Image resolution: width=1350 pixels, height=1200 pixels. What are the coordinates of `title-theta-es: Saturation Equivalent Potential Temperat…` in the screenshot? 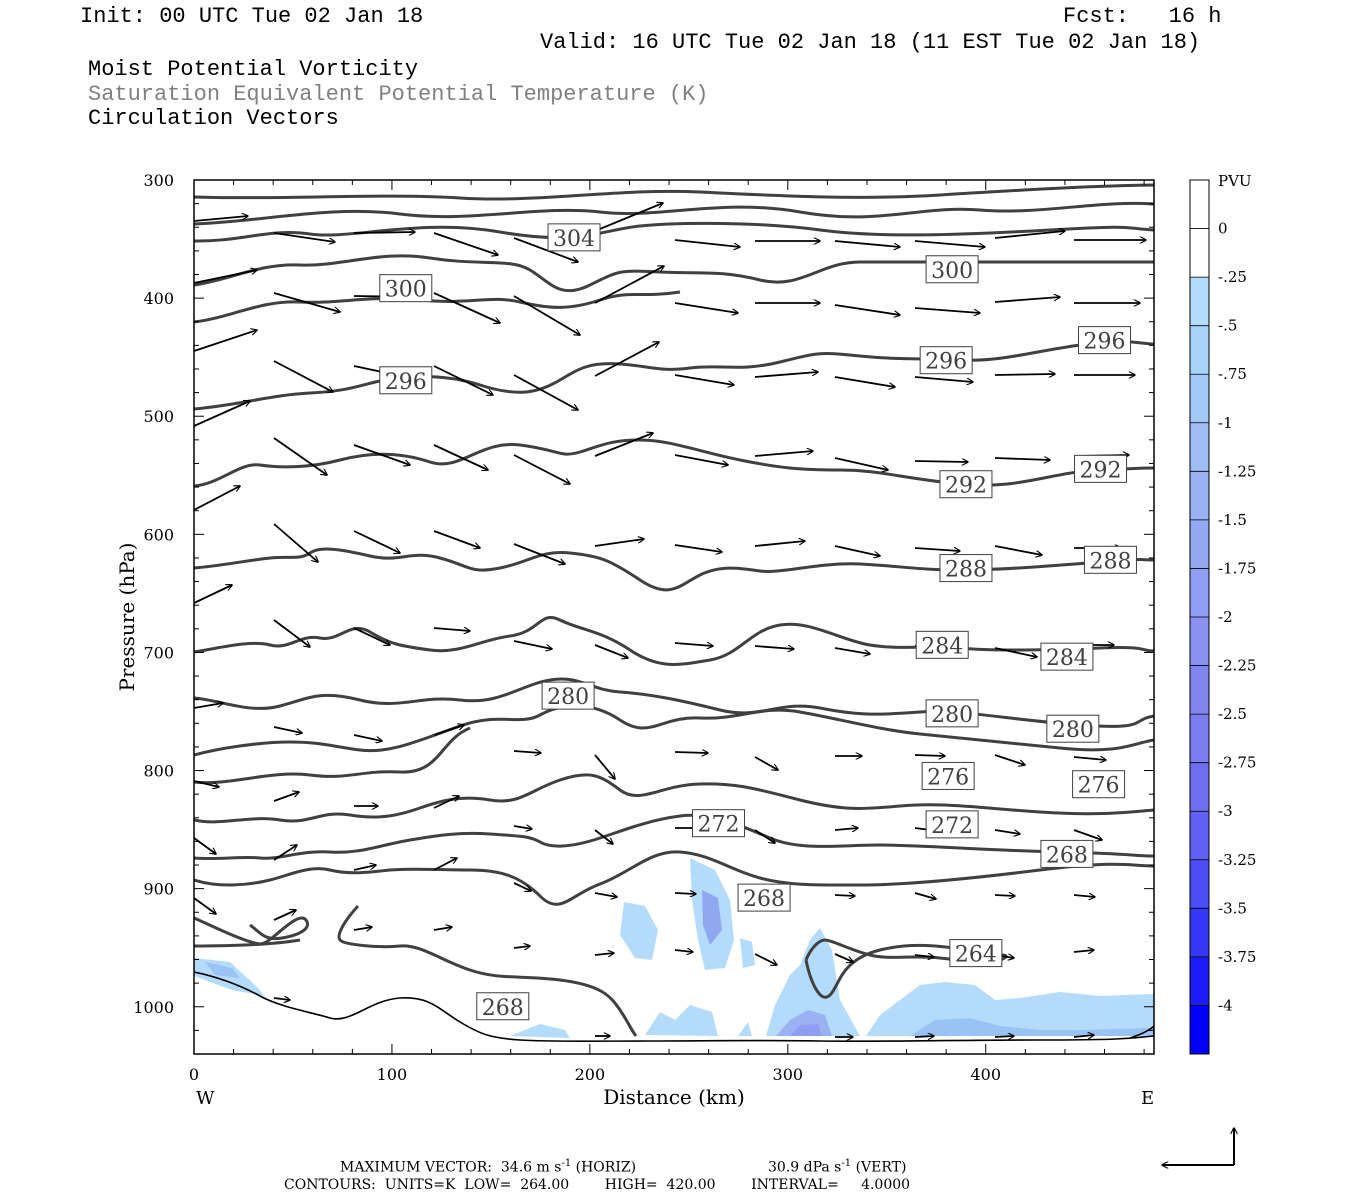 It's located at (398, 94).